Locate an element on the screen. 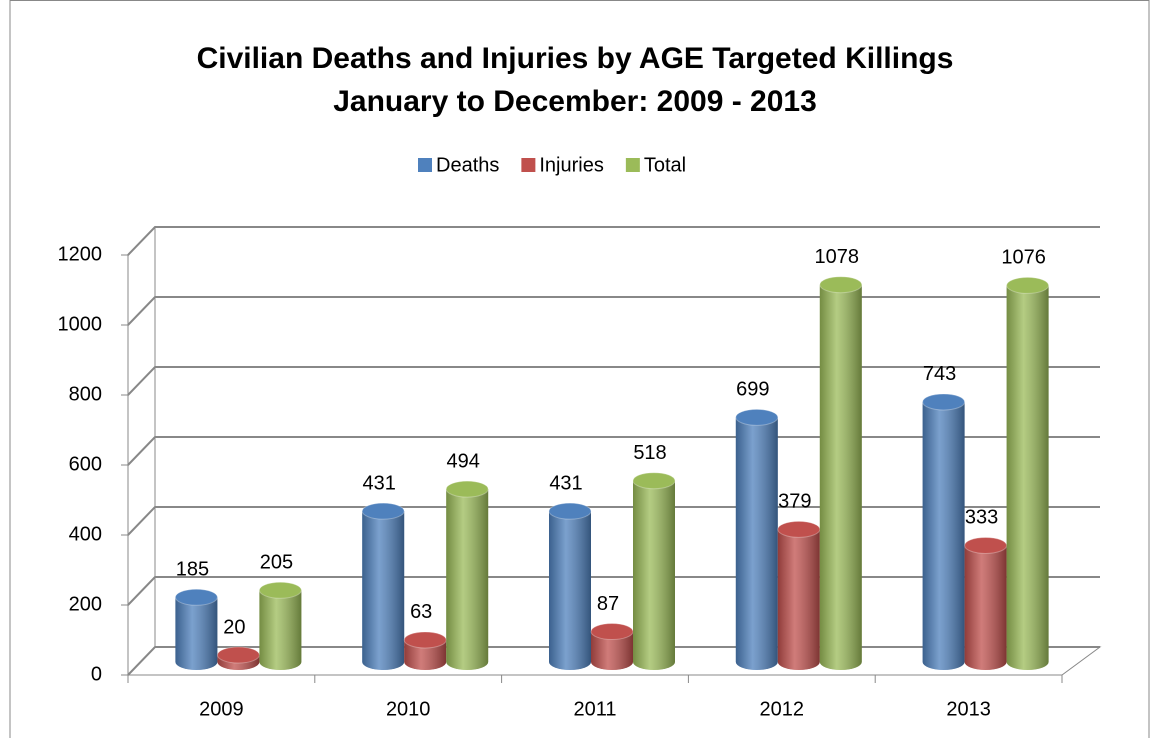 The image size is (1150, 738). value-label: 1076 is located at coordinates (1023, 258).